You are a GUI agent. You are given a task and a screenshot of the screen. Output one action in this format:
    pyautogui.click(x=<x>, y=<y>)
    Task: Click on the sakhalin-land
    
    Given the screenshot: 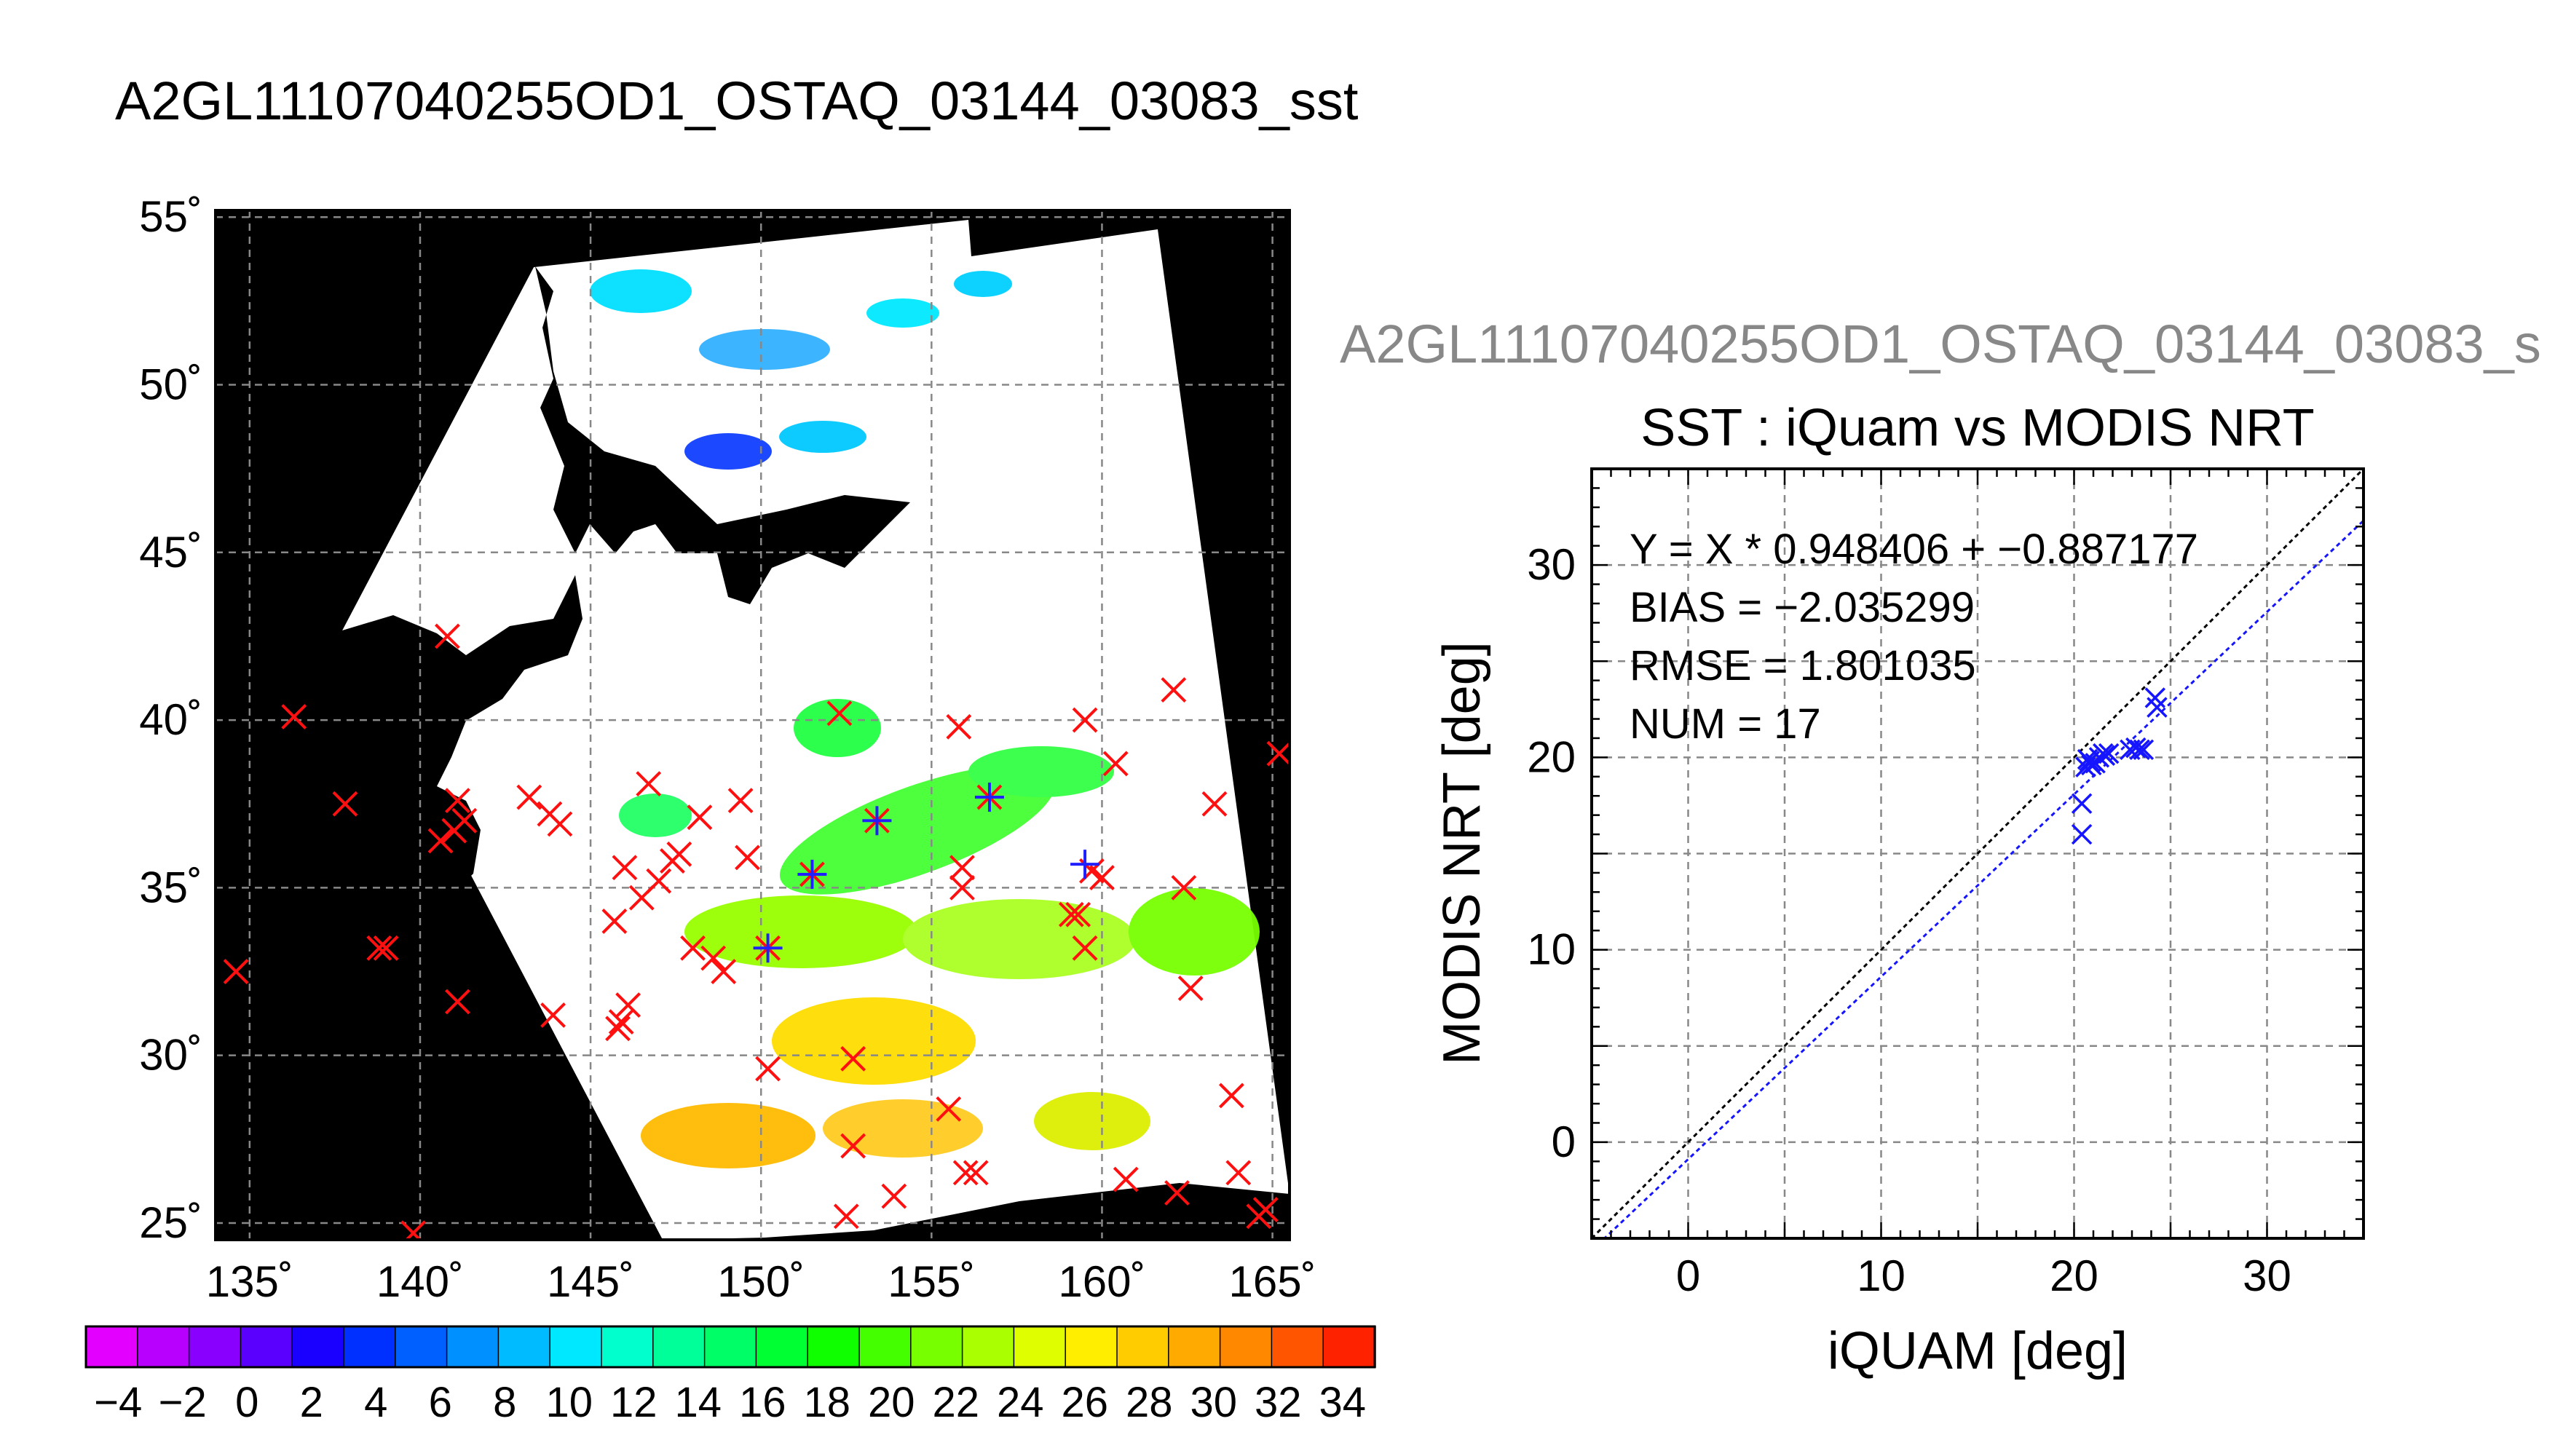 What is the action you would take?
    pyautogui.click(x=722, y=435)
    